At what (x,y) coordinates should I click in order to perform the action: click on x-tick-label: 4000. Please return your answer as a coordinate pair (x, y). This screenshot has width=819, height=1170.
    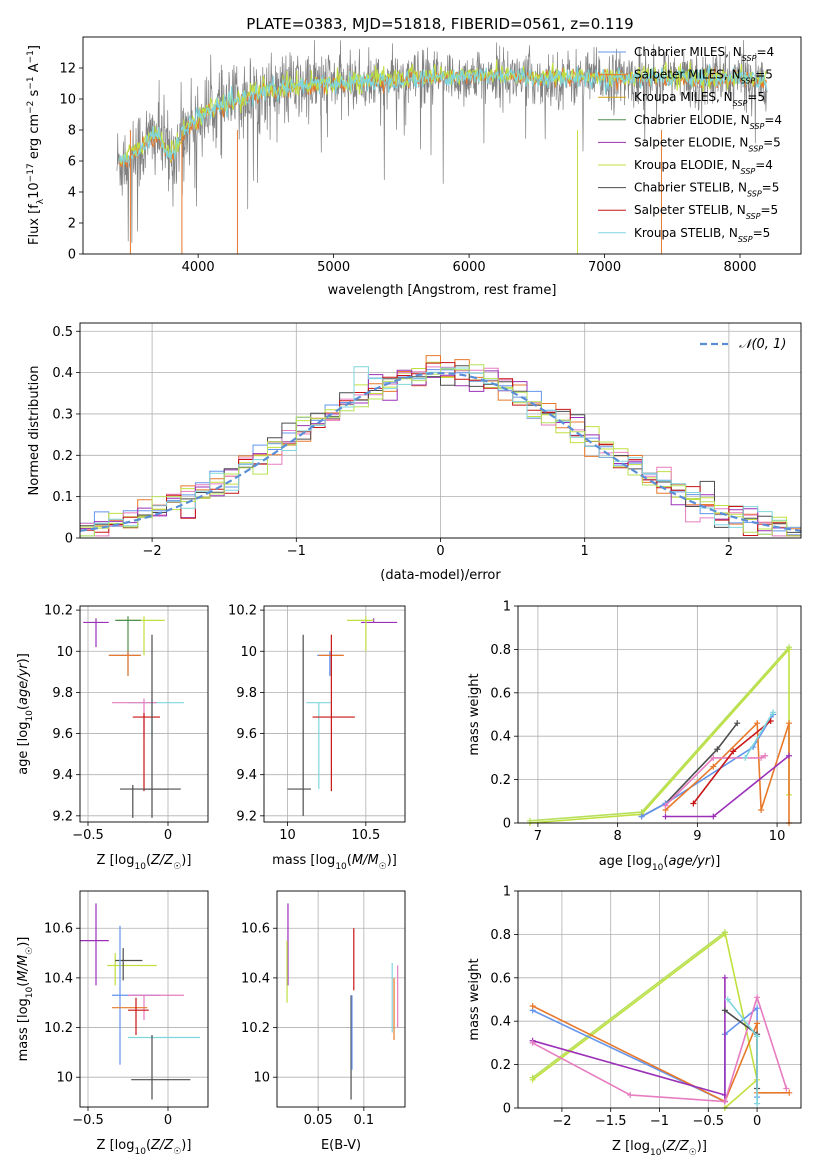
    Looking at the image, I should click on (198, 267).